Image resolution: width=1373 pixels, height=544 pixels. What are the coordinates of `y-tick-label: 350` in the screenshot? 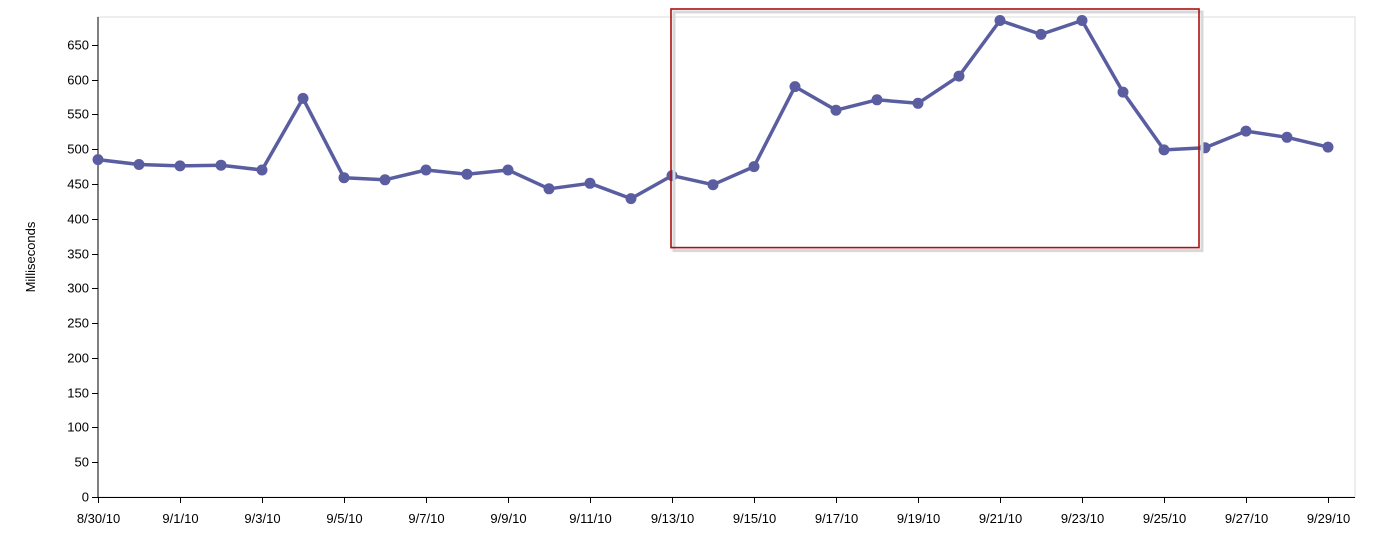 It's located at (78, 254).